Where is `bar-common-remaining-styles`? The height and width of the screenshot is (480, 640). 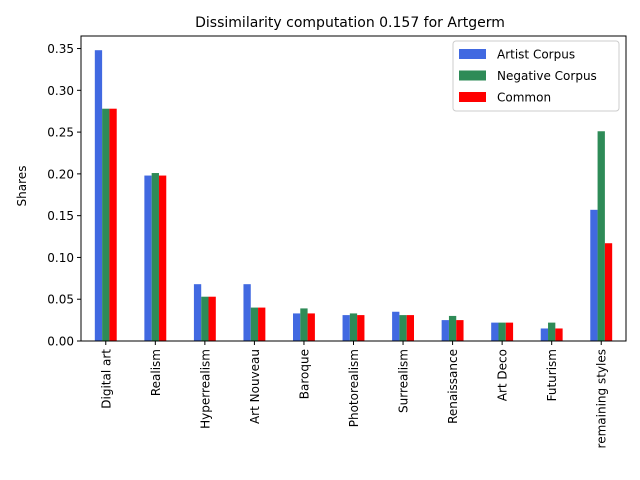
bar-common-remaining-styles is located at coordinates (608, 292).